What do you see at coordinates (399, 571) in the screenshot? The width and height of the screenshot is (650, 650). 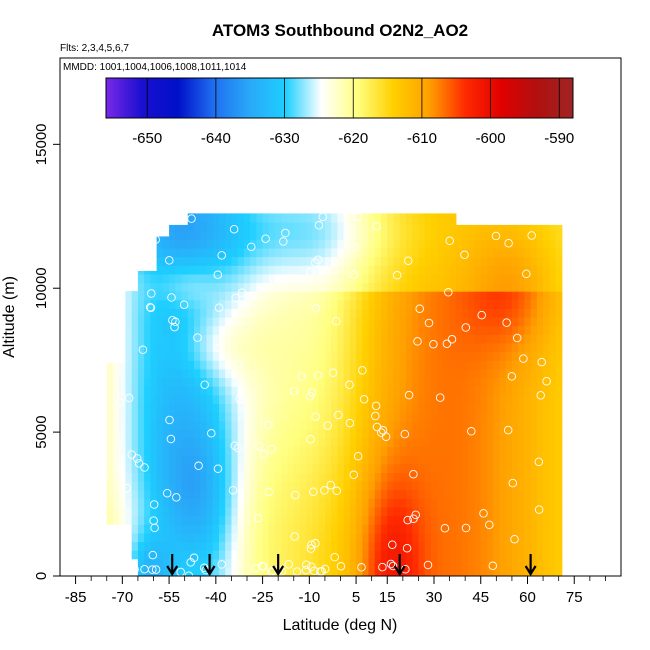 I see `profile-arrow-head` at bounding box center [399, 571].